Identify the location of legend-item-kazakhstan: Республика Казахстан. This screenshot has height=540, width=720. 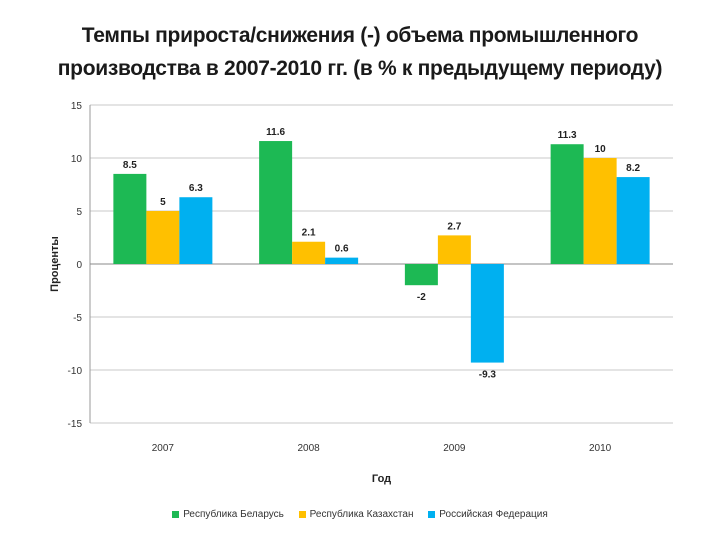
(356, 514).